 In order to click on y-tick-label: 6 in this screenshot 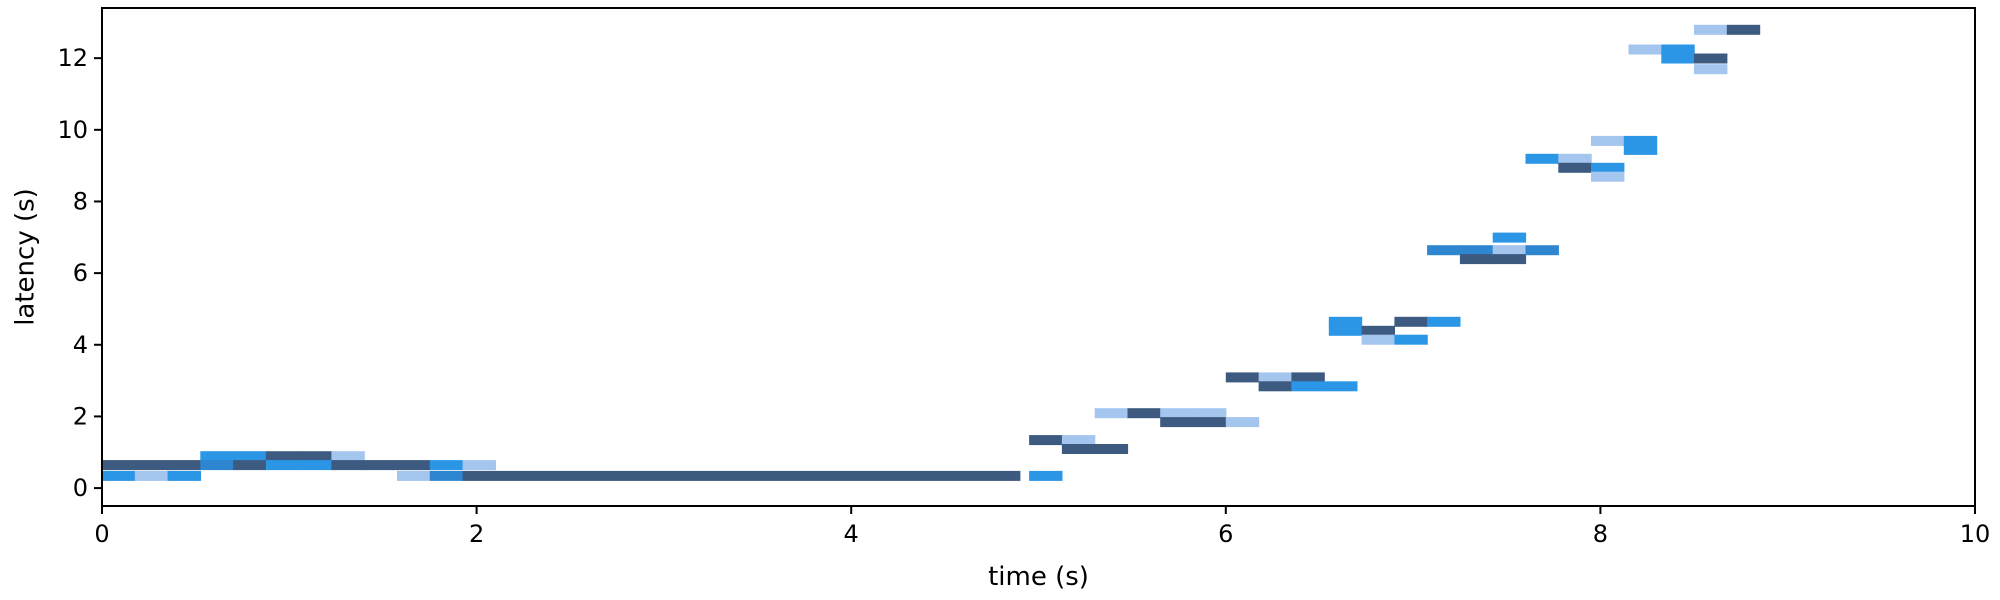, I will do `click(80, 273)`.